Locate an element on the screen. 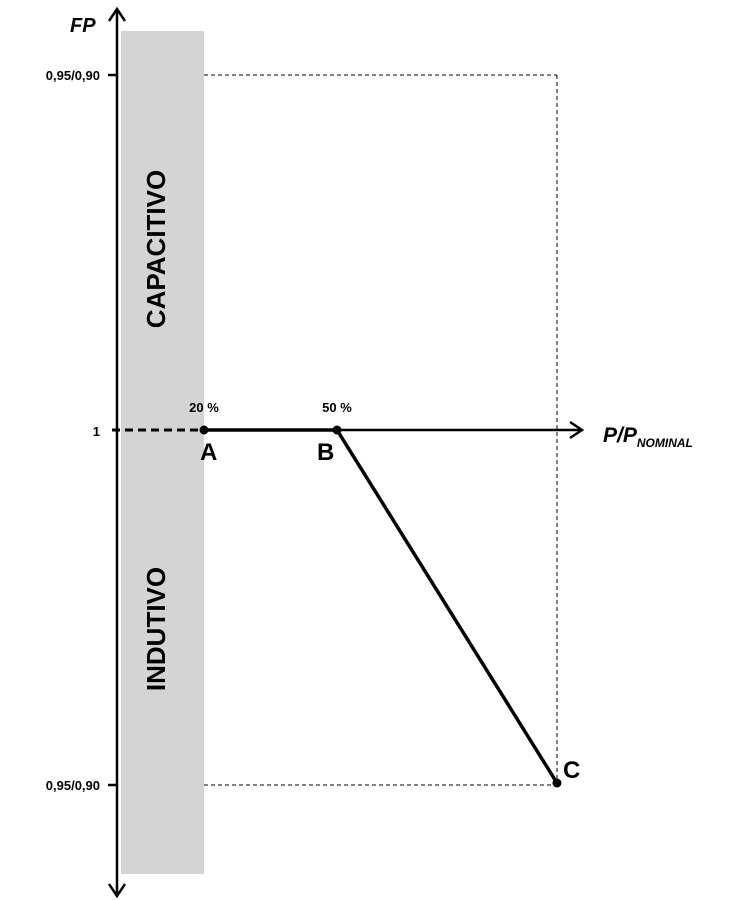 The width and height of the screenshot is (733, 900). y-axis-title: FP is located at coordinates (83, 26).